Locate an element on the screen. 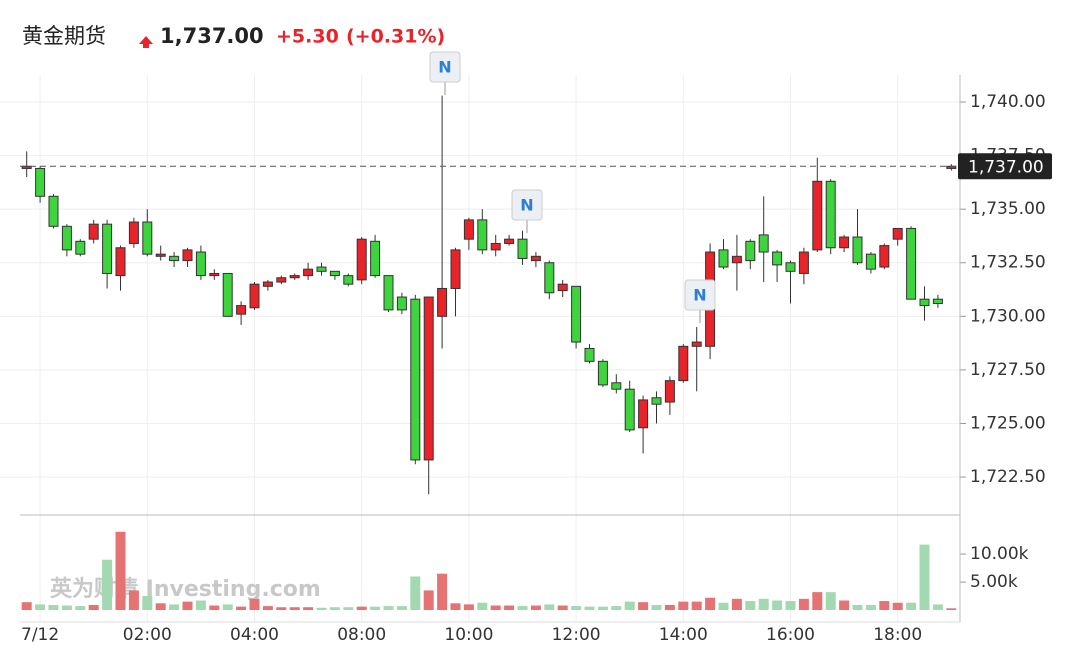 This screenshot has width=1080, height=648. news-label: N is located at coordinates (526, 205).